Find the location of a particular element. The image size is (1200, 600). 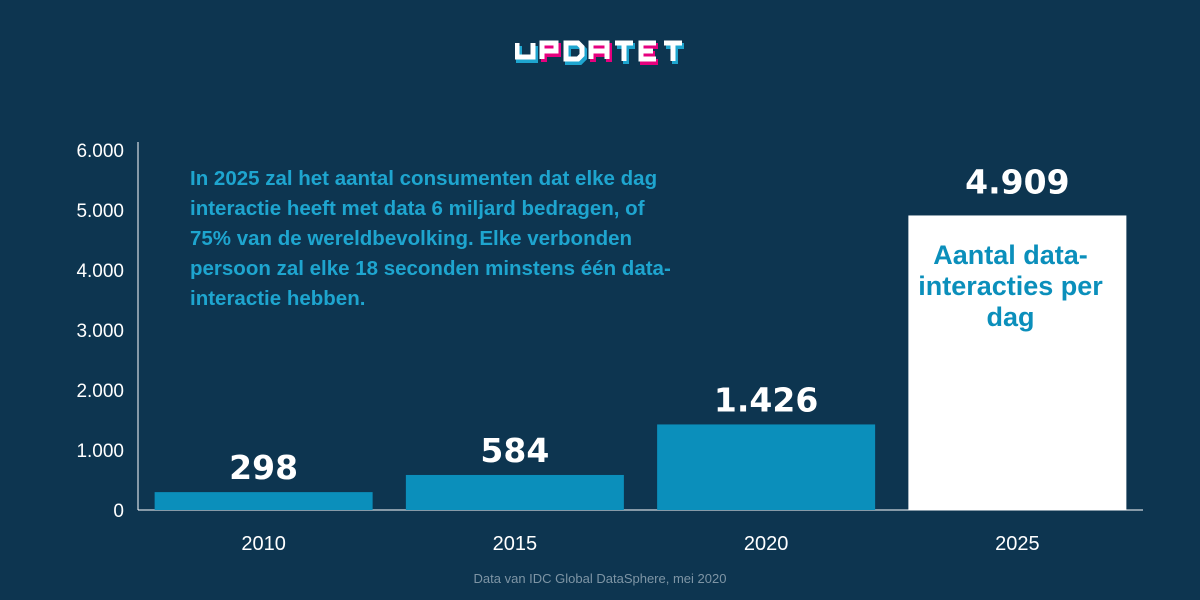

y-tick-label: 5.000 is located at coordinates (100, 211).